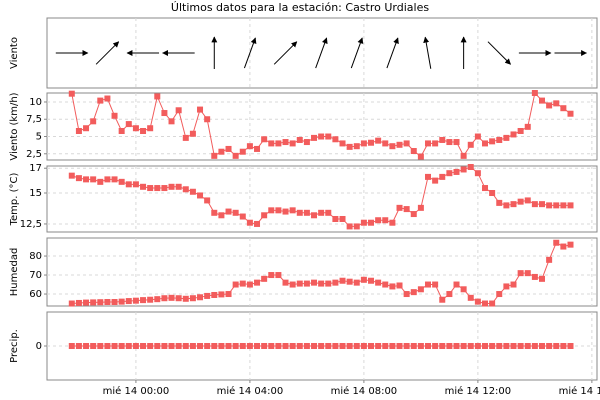 This screenshot has height=400, width=600. Describe the element at coordinates (14, 346) in the screenshot. I see `y-axis-label: Precip.` at that location.